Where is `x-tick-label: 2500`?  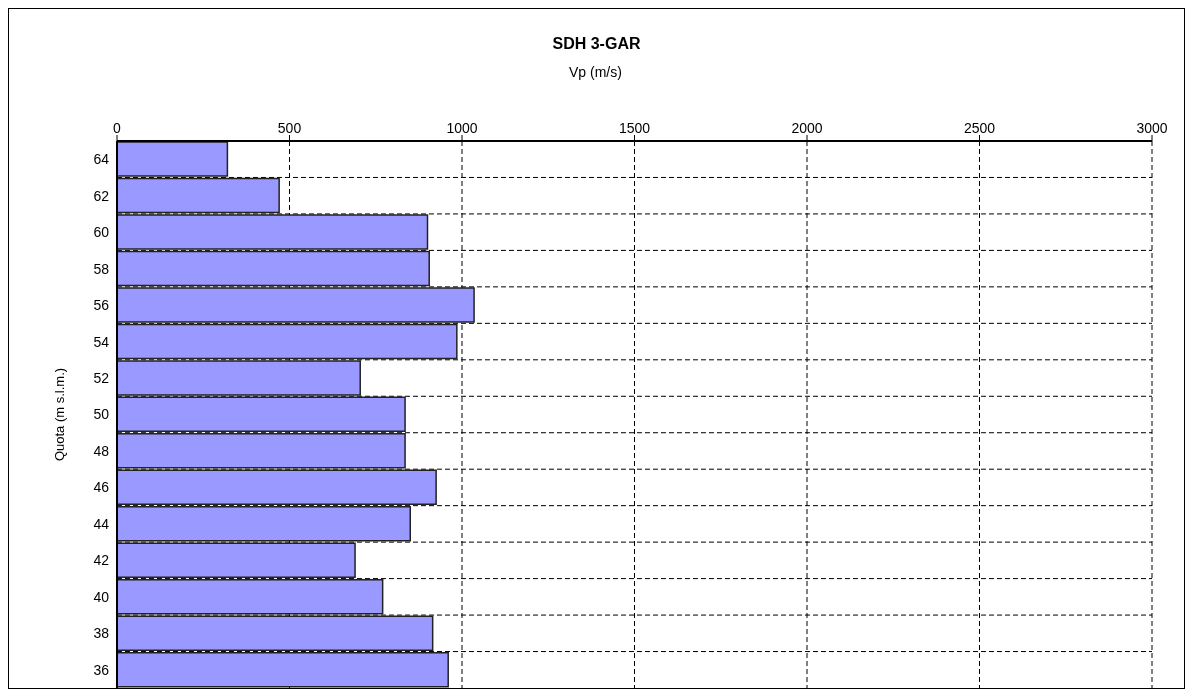 x-tick-label: 2500 is located at coordinates (979, 128).